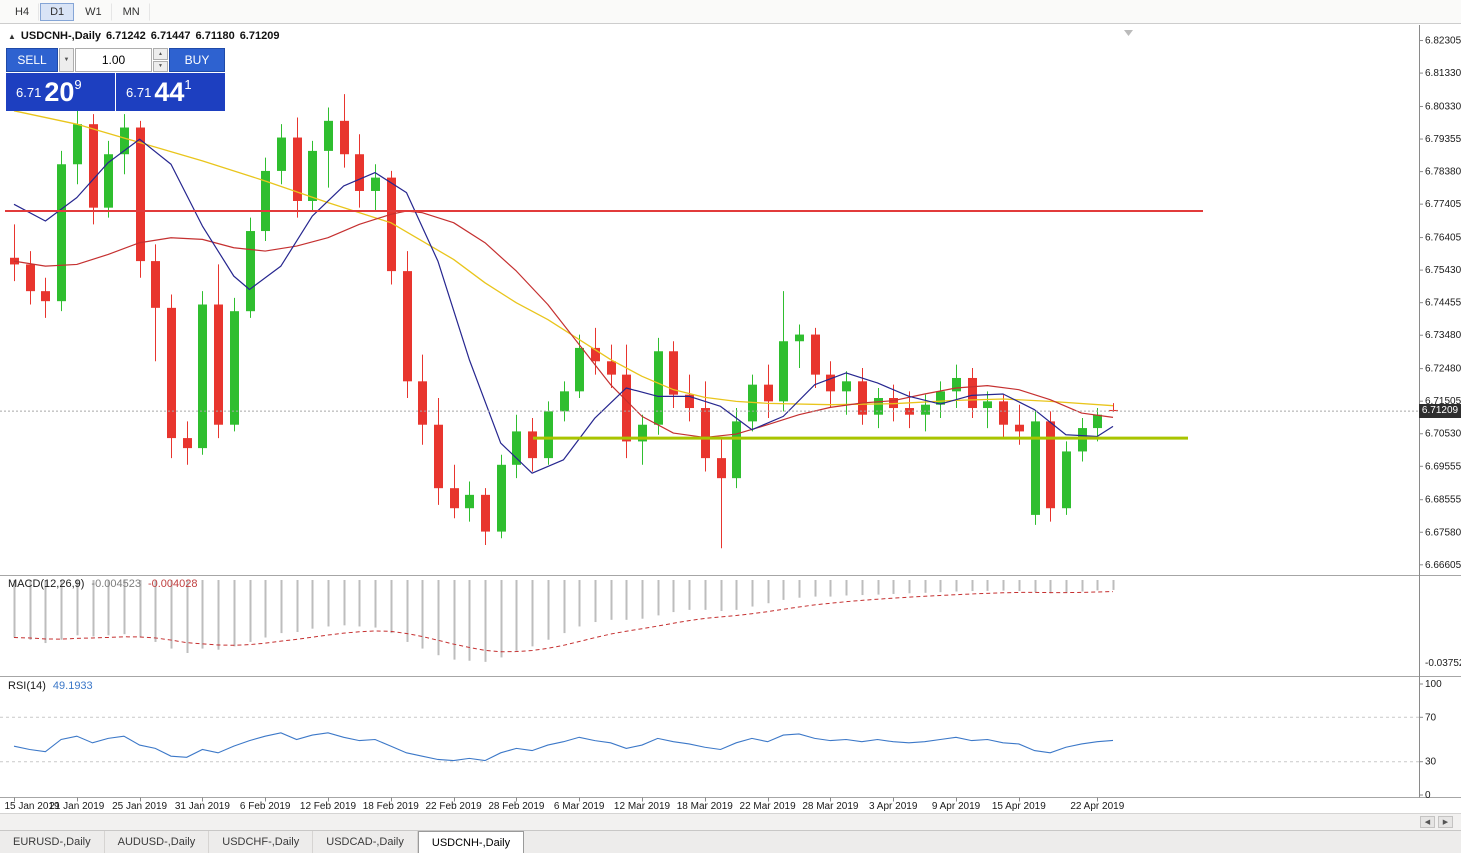 The height and width of the screenshot is (853, 1461). I want to click on one-click-trading-panel: SELL ▼ ▲ ▼ BUY 6.71 20 9 6.71 44 1, so click(115, 79).